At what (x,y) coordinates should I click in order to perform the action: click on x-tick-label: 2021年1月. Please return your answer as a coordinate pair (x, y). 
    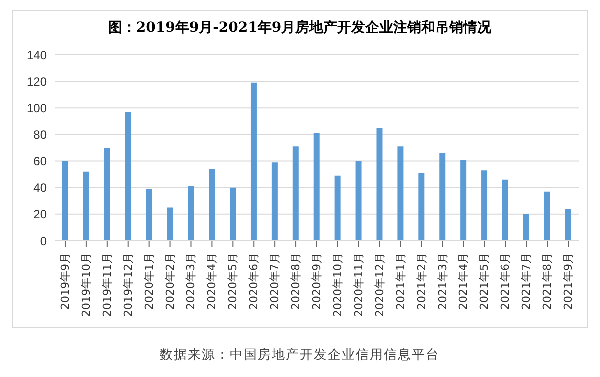
    Looking at the image, I should click on (401, 281).